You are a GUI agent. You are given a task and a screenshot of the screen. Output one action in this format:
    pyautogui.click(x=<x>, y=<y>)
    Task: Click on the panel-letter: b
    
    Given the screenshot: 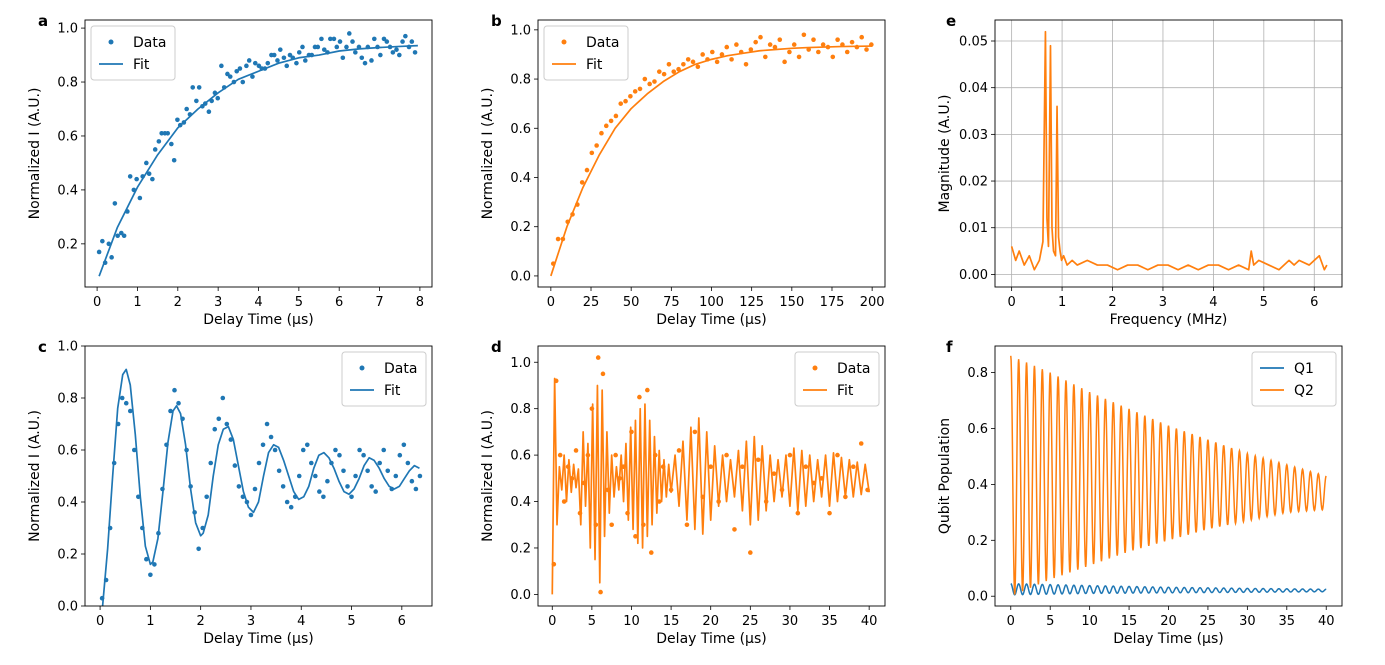 What is the action you would take?
    pyautogui.click(x=496, y=21)
    